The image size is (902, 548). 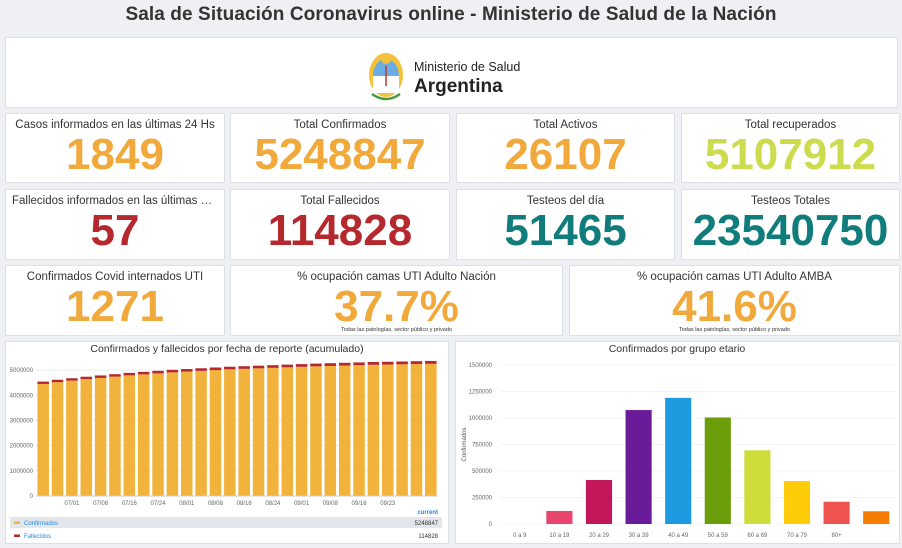 I want to click on legend-header: current, so click(x=427, y=513).